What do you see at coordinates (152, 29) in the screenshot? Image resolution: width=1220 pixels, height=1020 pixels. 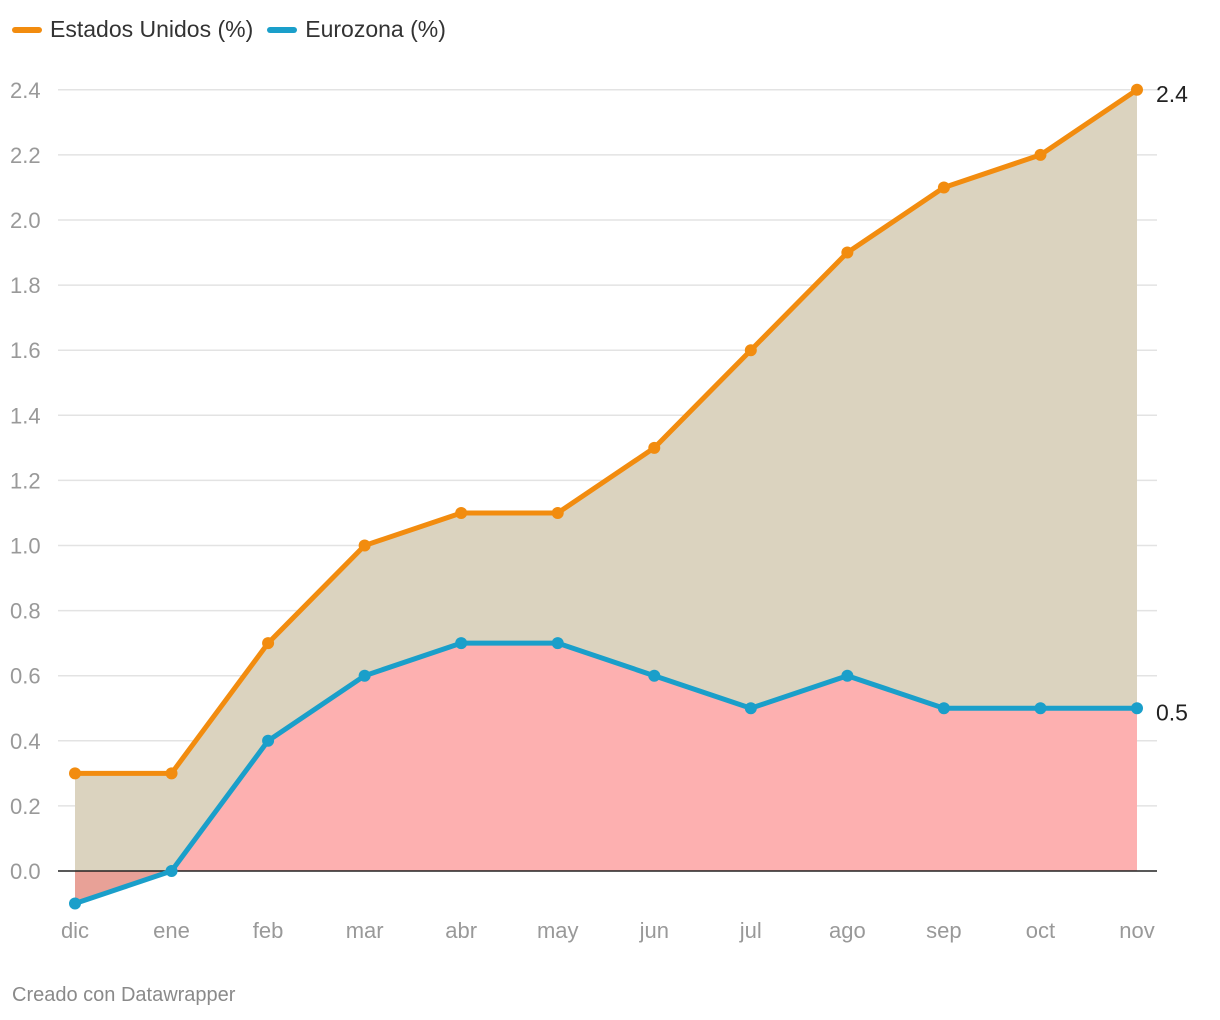 I see `legend-label-us: Estados Unidos (%)` at bounding box center [152, 29].